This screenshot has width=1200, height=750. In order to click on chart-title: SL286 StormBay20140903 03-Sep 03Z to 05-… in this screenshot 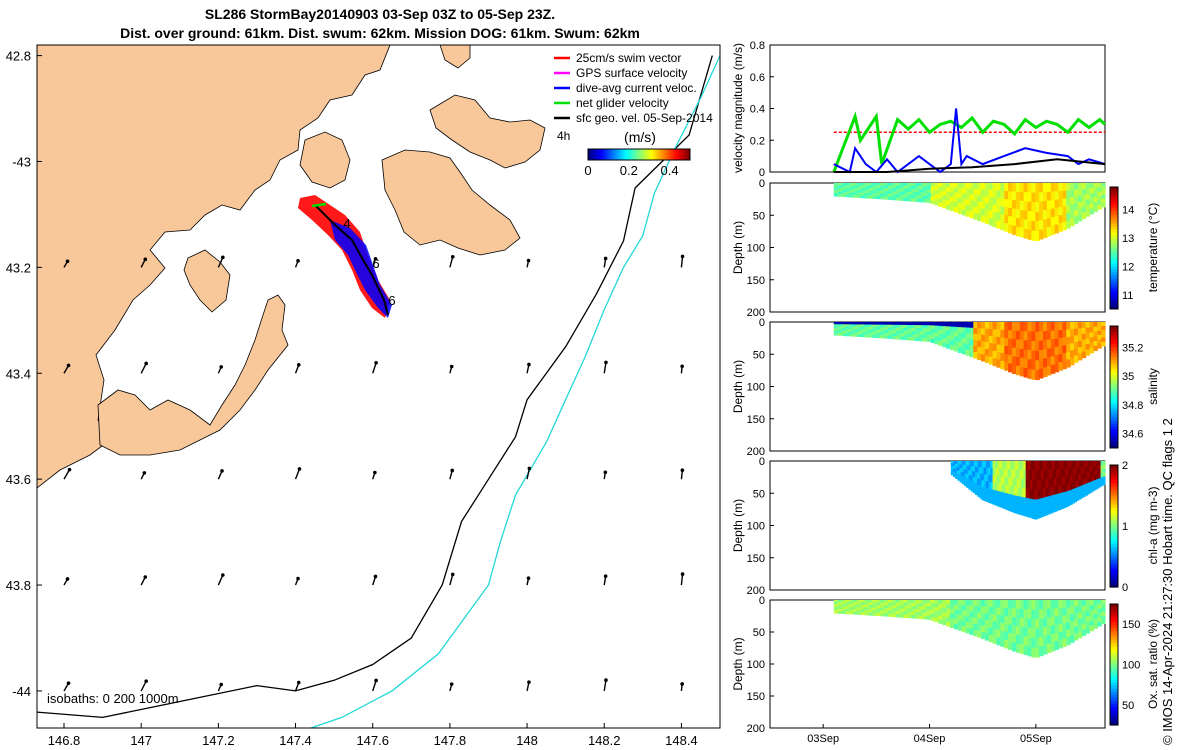, I will do `click(380, 14)`.